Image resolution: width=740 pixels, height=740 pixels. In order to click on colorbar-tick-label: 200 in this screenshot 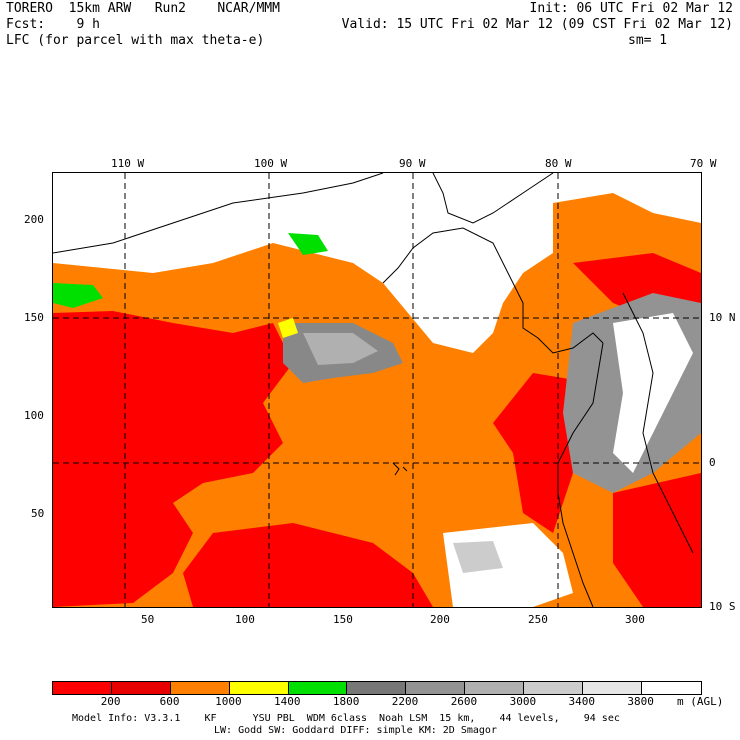, I will do `click(110, 701)`.